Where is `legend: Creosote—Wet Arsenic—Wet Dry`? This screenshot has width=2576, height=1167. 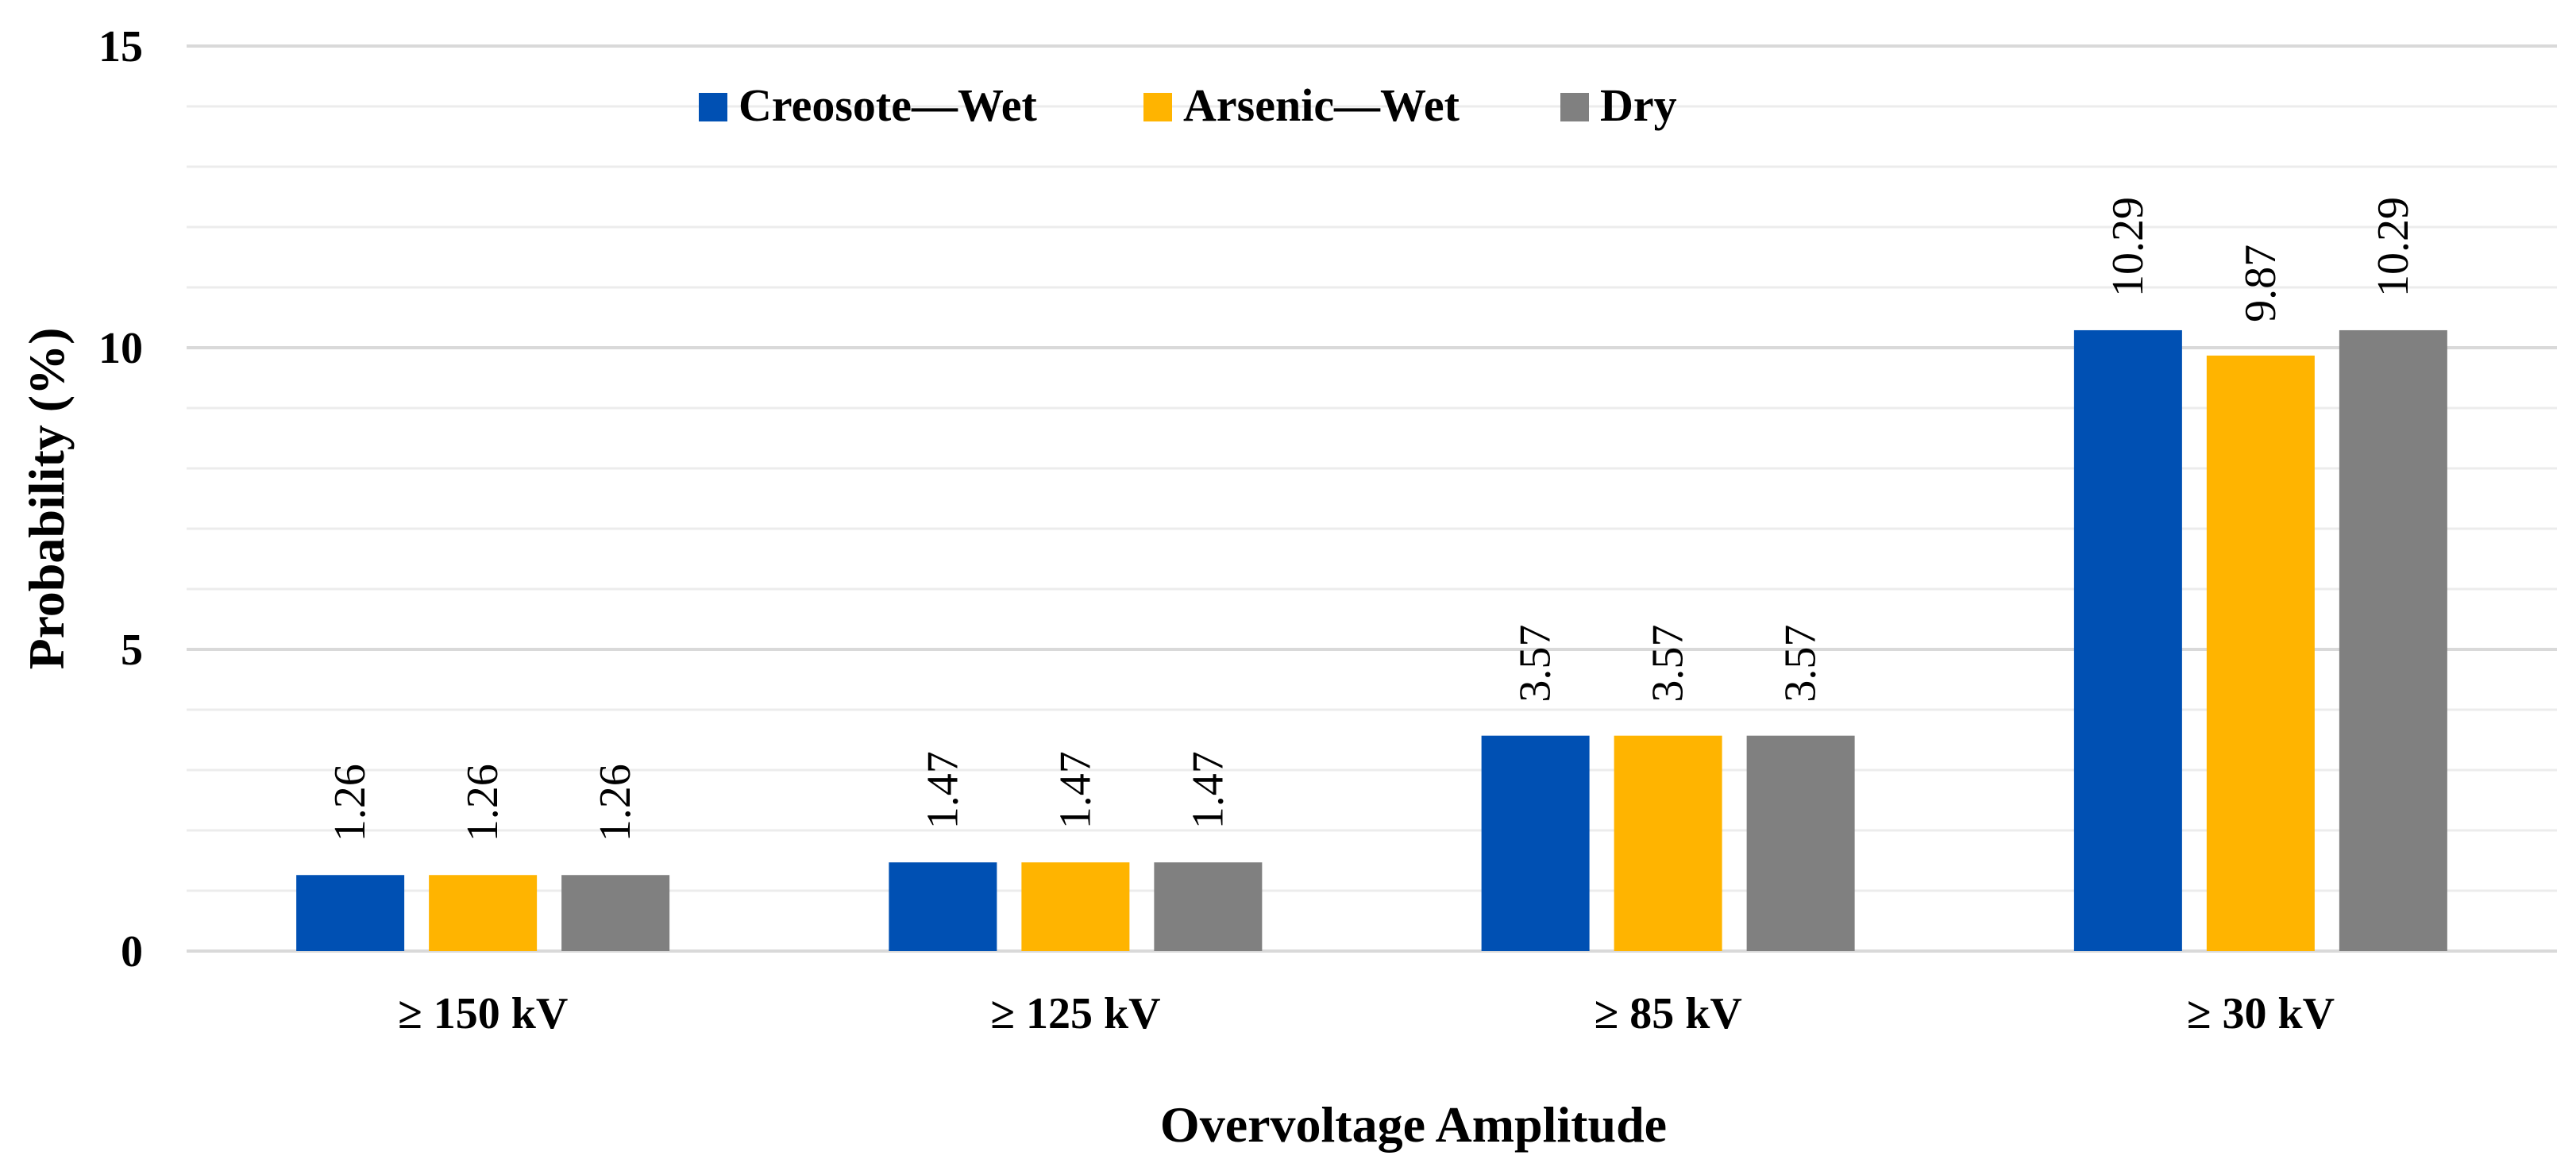 legend: Creosote—Wet Arsenic—Wet Dry is located at coordinates (1188, 105).